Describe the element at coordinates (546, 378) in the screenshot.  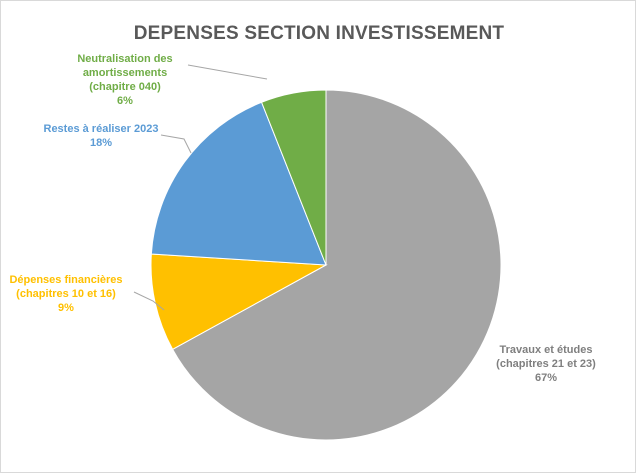
I see `slice-label-line: 67%` at that location.